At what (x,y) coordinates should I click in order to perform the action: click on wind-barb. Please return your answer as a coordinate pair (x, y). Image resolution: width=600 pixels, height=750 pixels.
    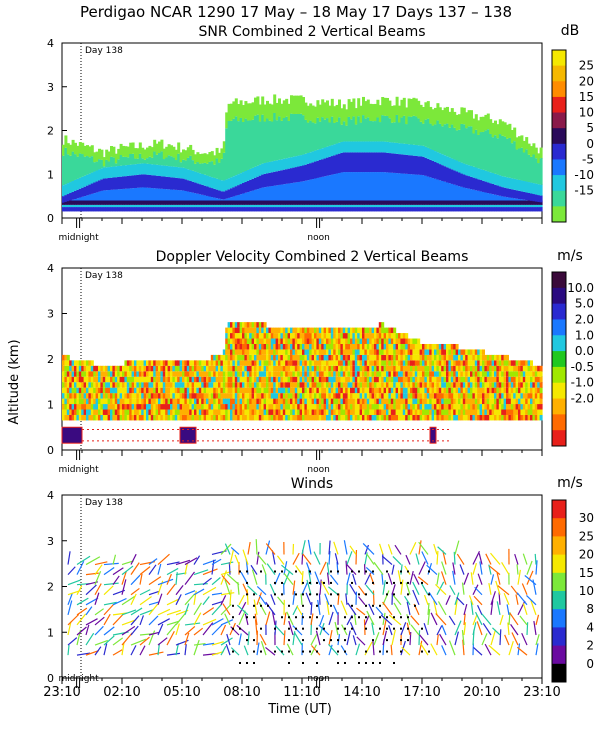
    Looking at the image, I should click on (226, 580).